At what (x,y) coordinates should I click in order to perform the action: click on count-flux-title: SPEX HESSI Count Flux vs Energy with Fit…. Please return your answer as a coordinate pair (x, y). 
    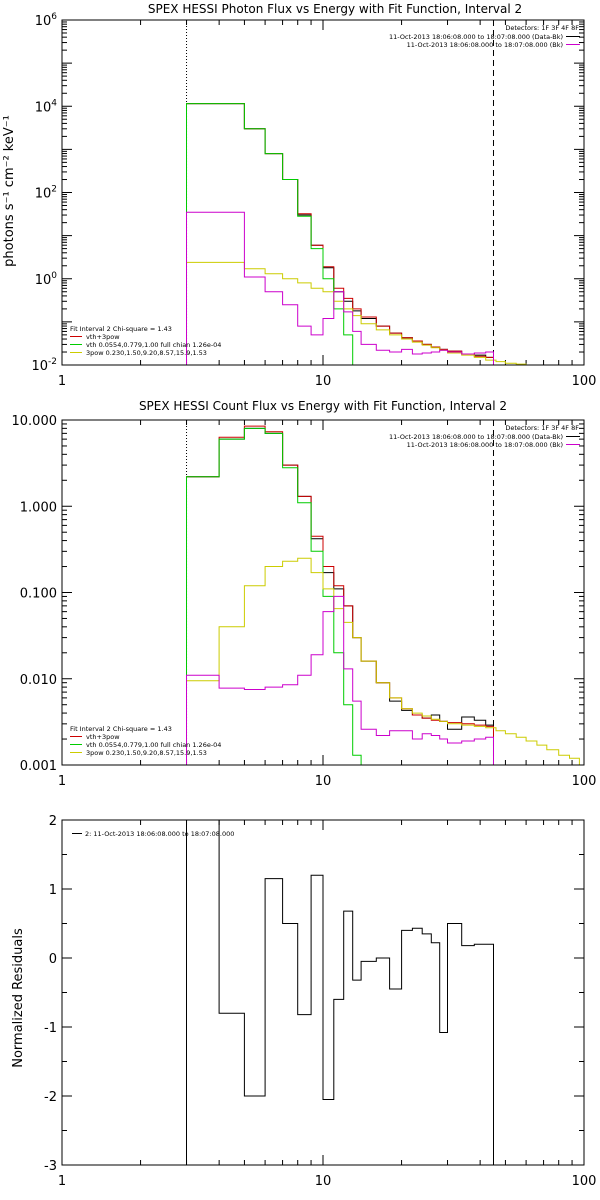
    Looking at the image, I should click on (323, 406).